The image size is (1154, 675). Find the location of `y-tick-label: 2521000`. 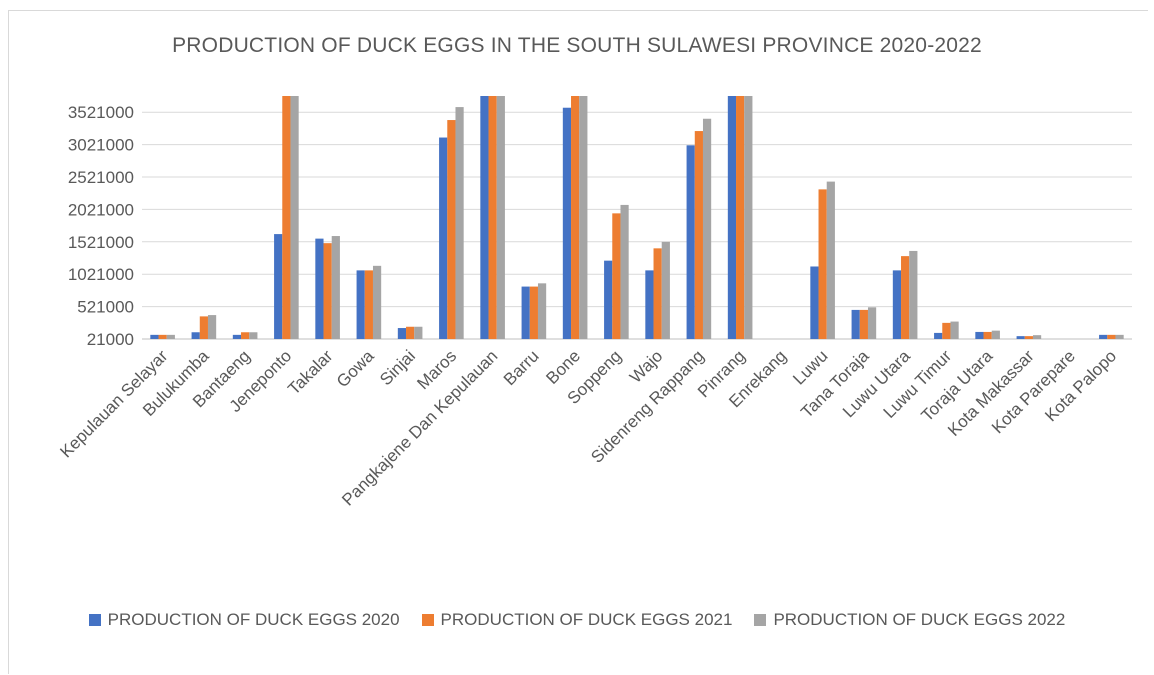

y-tick-label: 2521000 is located at coordinates (101, 177).